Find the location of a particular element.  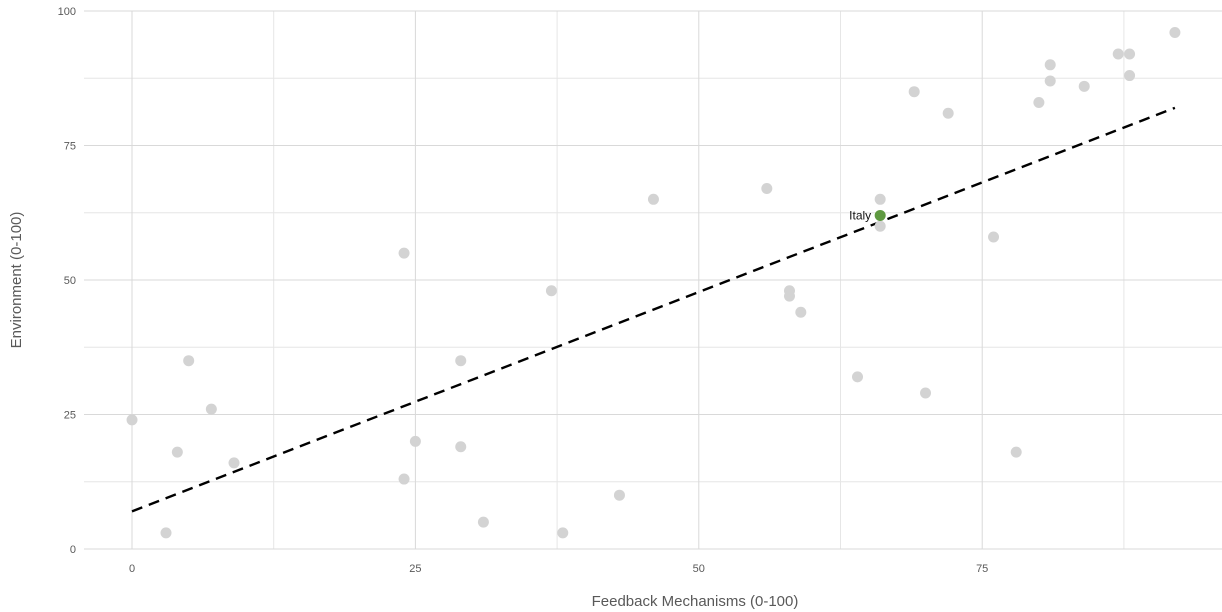

x-tick-label: 75 is located at coordinates (982, 569).